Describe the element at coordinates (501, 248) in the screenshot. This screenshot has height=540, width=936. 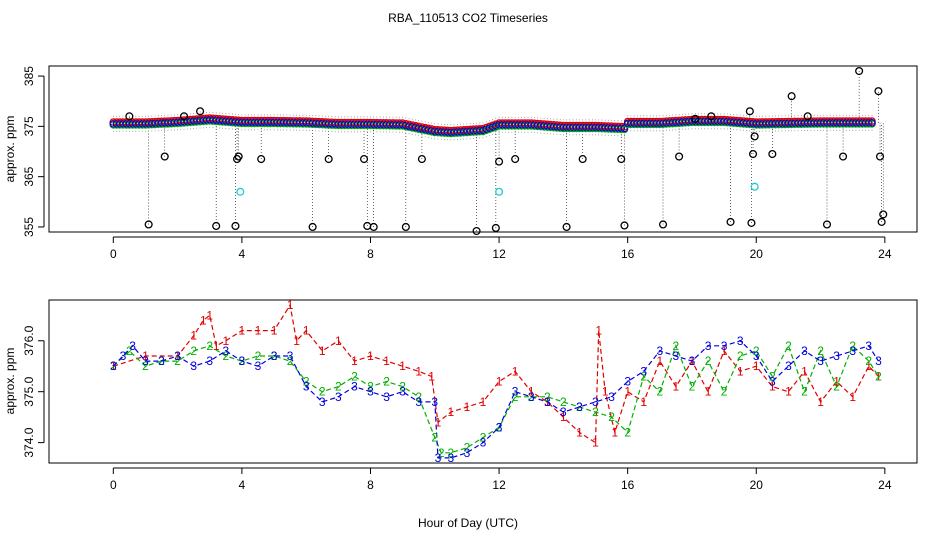
I see `top-x-axis: 0 4 8 12 16 20 24` at that location.